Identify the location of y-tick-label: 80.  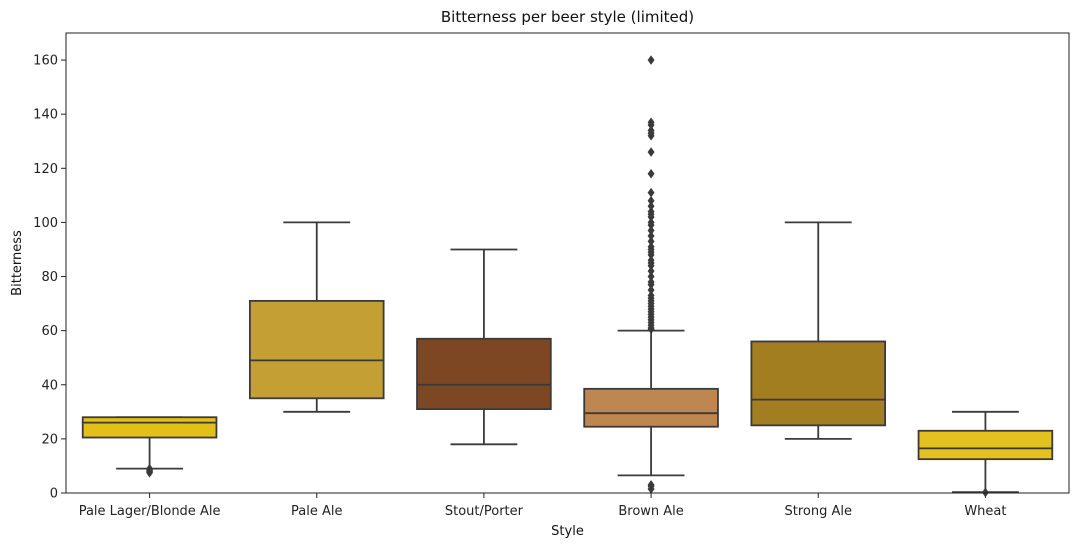
(49, 277).